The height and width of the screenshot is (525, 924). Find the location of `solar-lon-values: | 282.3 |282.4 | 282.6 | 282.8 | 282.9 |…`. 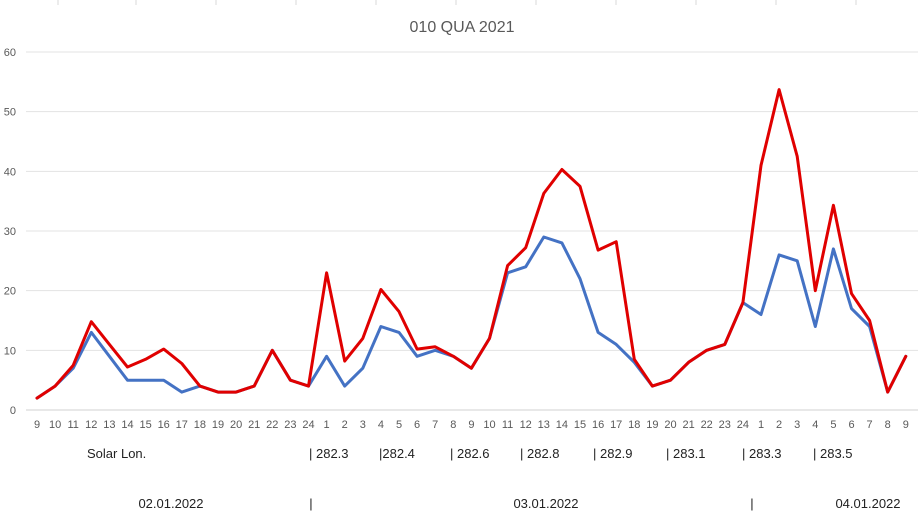

solar-lon-values: | 282.3 |282.4 | 282.6 | 282.8 | 282.9 |… is located at coordinates (581, 453).